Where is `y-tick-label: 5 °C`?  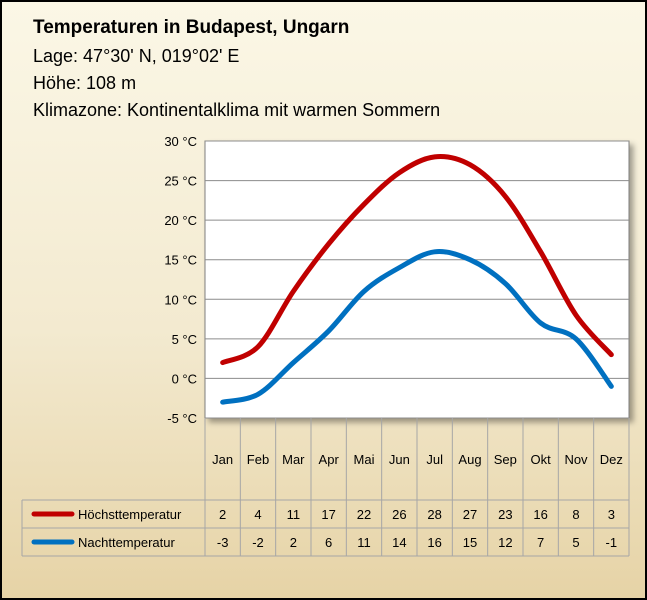 y-tick-label: 5 °C is located at coordinates (184, 339).